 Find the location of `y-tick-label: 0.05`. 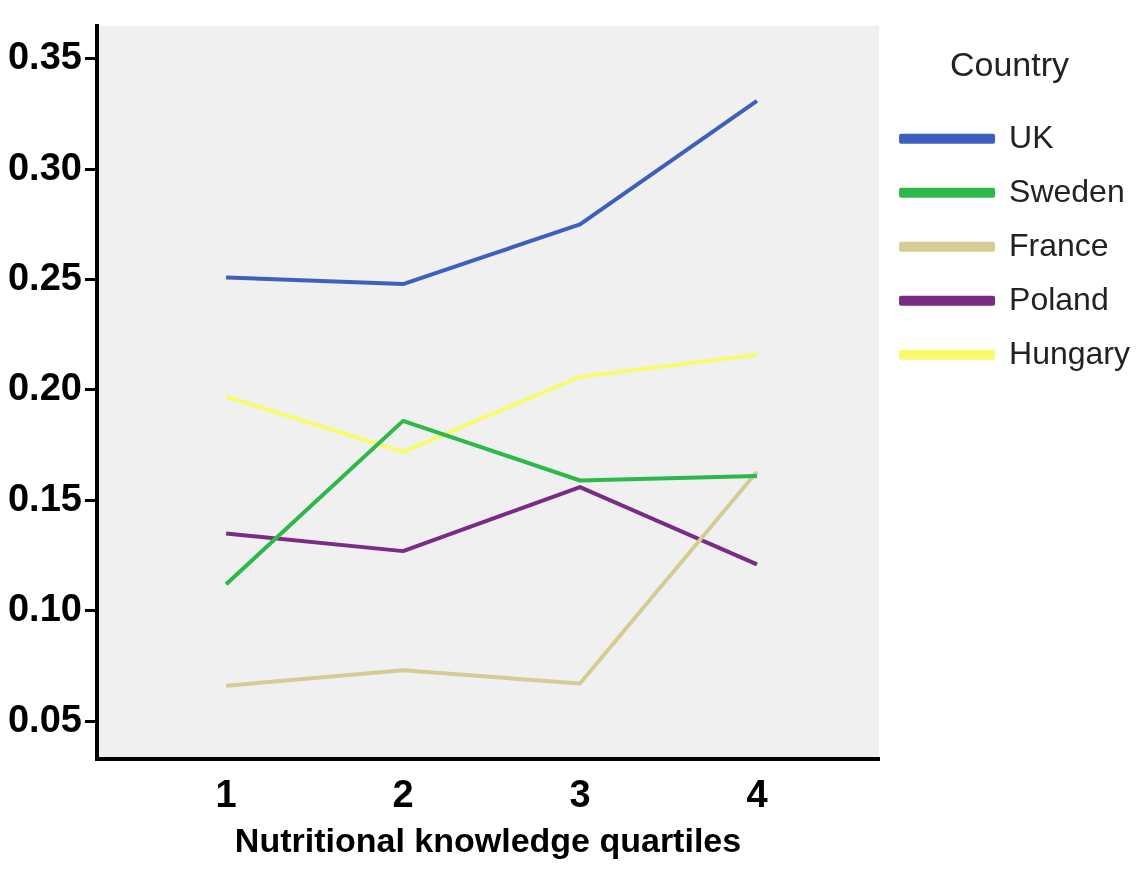

y-tick-label: 0.05 is located at coordinates (44, 718).